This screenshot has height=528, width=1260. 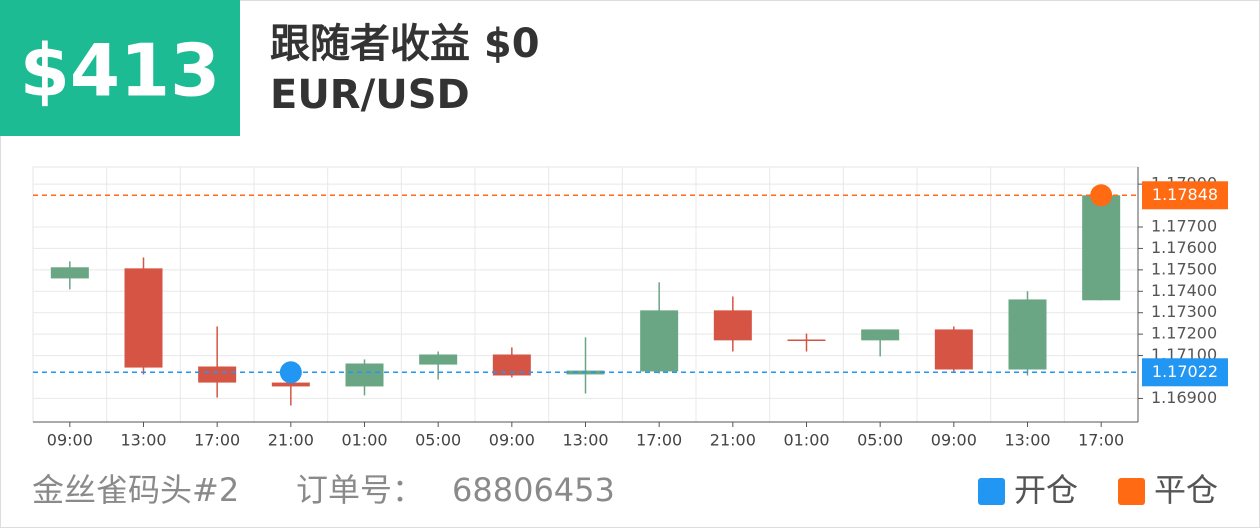 What do you see at coordinates (533, 490) in the screenshot?
I see `order-number: 68806453` at bounding box center [533, 490].